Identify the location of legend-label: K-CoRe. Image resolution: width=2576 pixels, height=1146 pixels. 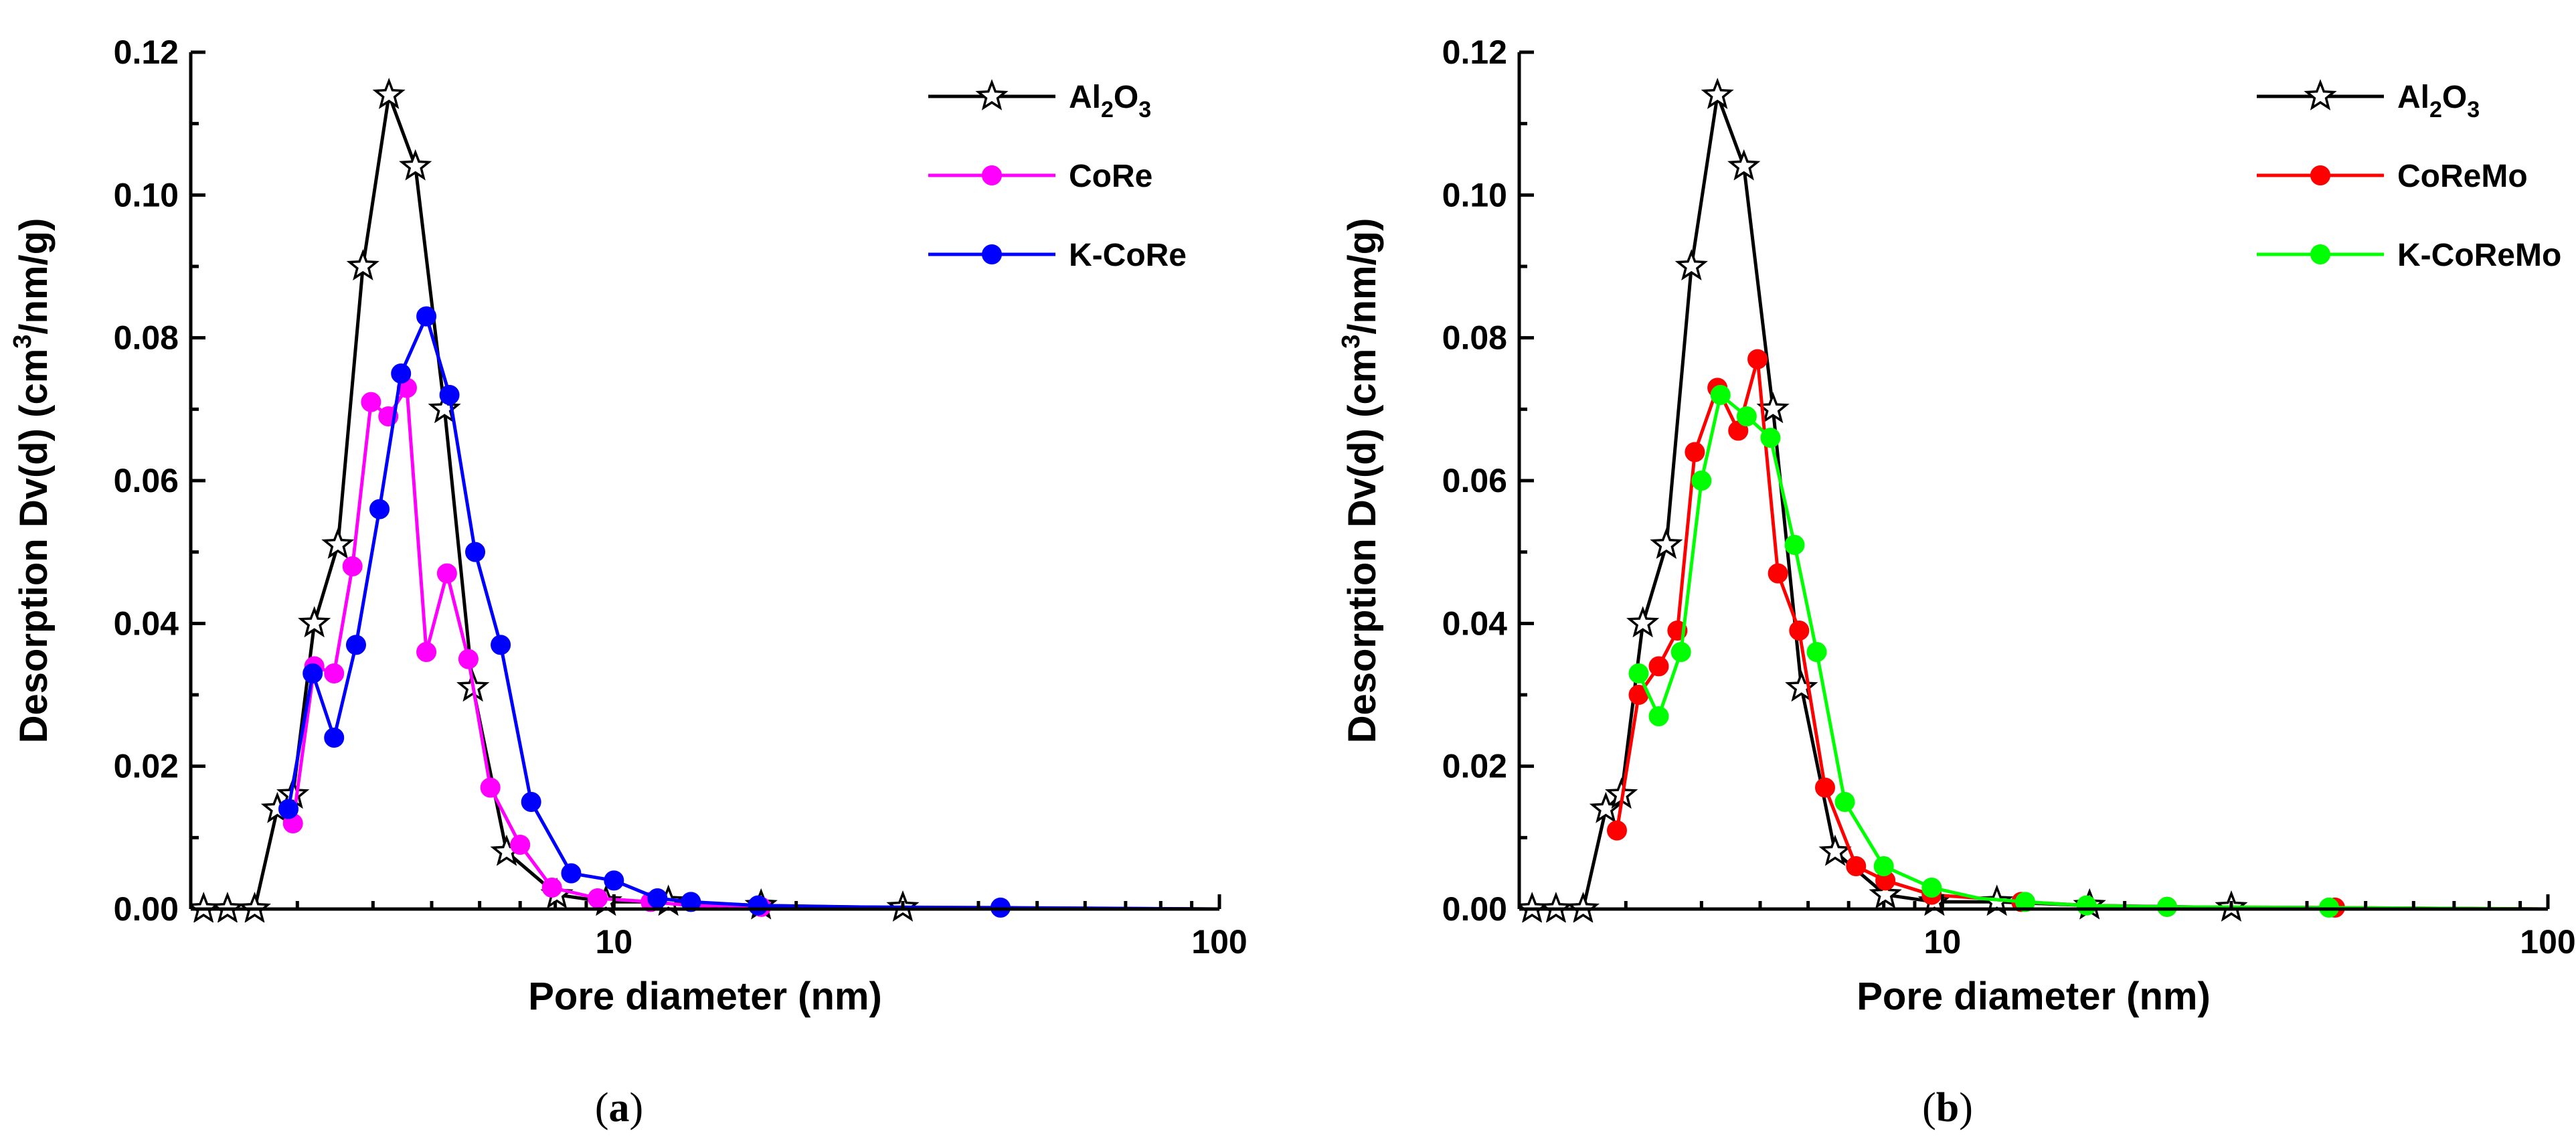
(1128, 255).